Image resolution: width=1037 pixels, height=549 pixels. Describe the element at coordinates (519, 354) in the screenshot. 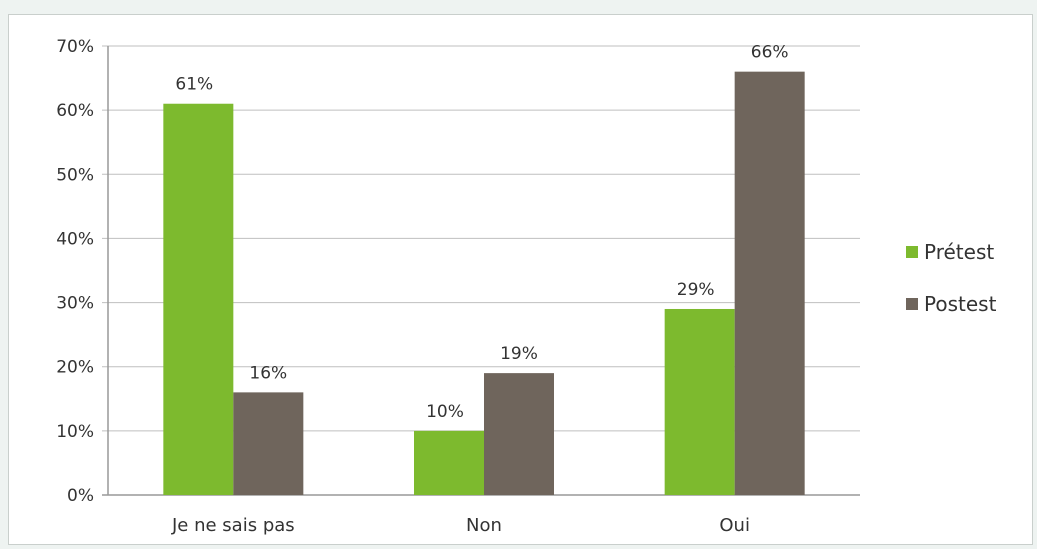

I see `data-label: 19%` at that location.